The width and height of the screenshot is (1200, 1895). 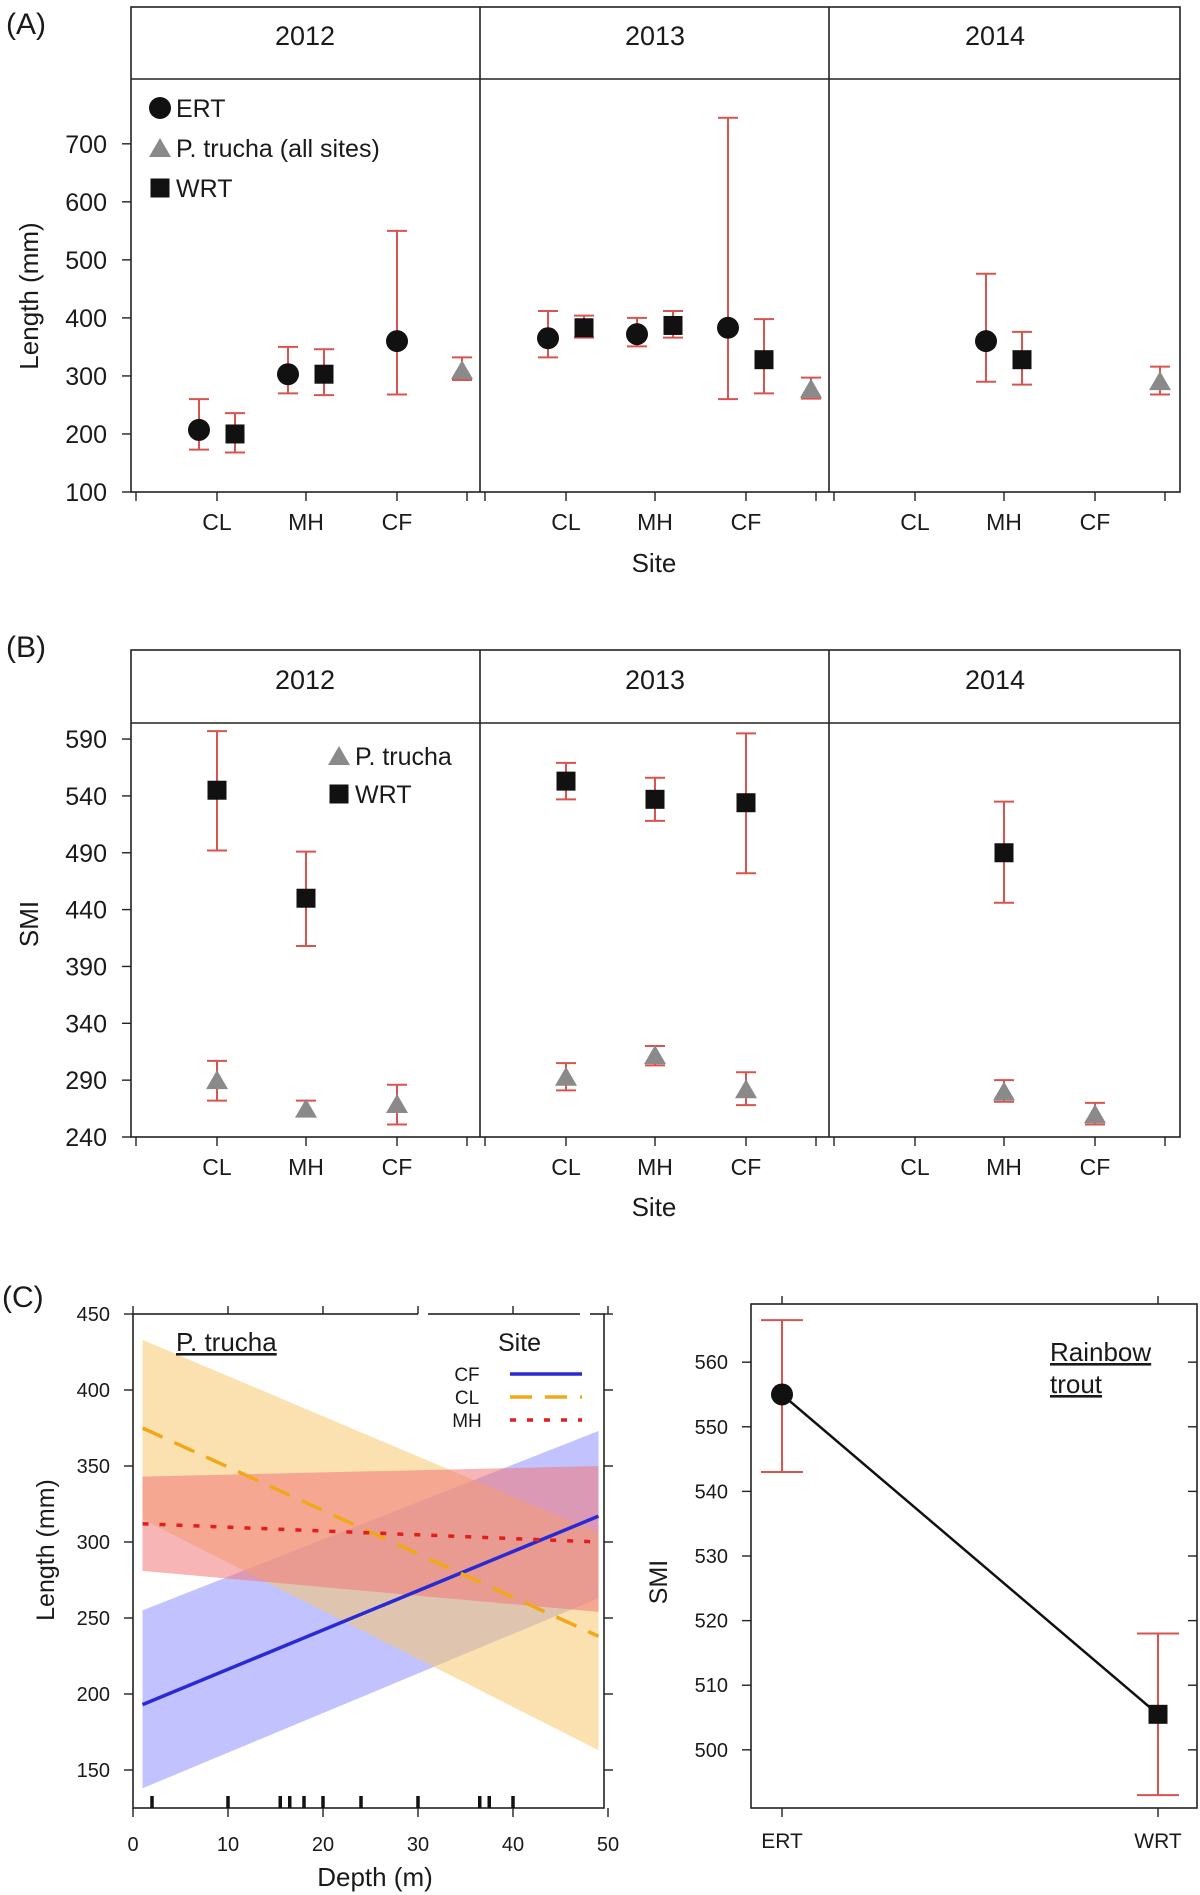 What do you see at coordinates (306, 898) in the screenshot?
I see `point-b-wrt-mh-f0` at bounding box center [306, 898].